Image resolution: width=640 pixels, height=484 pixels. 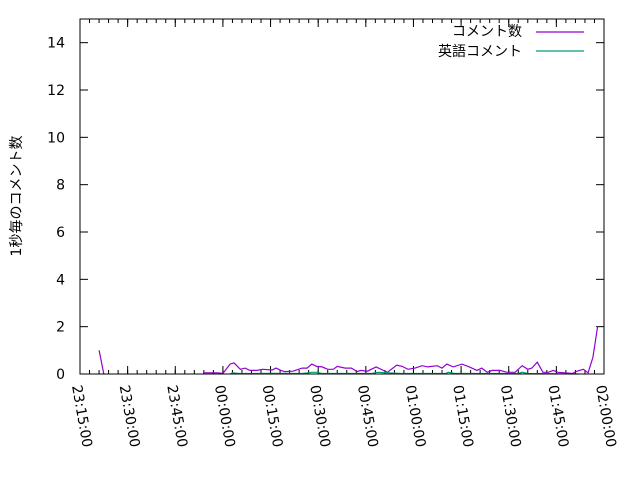 I want to click on legend-label-comments: コメント数, so click(x=487, y=32).